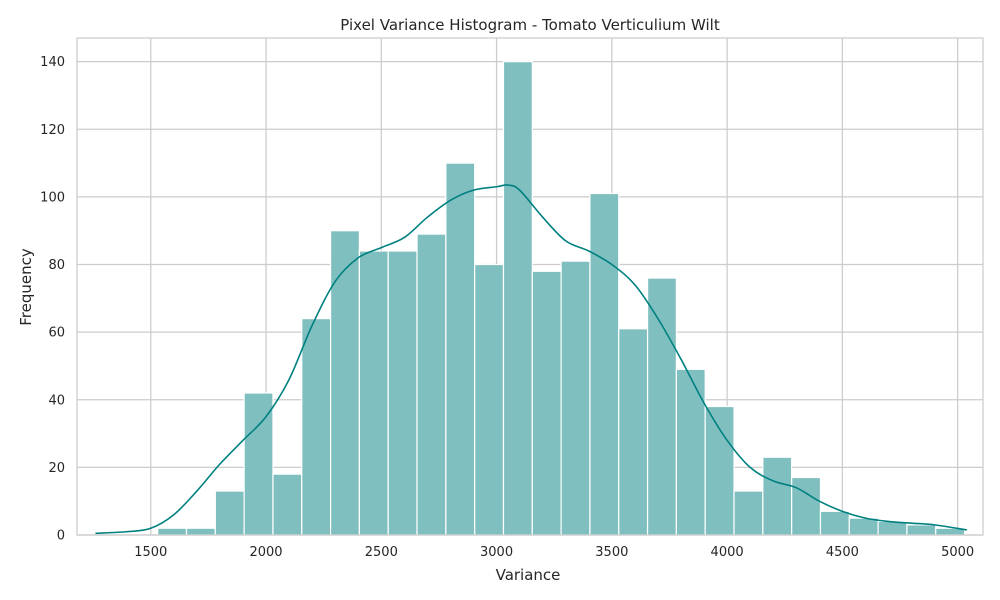 This screenshot has height=600, width=1000. What do you see at coordinates (265, 552) in the screenshot?
I see `x-tick-label: 2000` at bounding box center [265, 552].